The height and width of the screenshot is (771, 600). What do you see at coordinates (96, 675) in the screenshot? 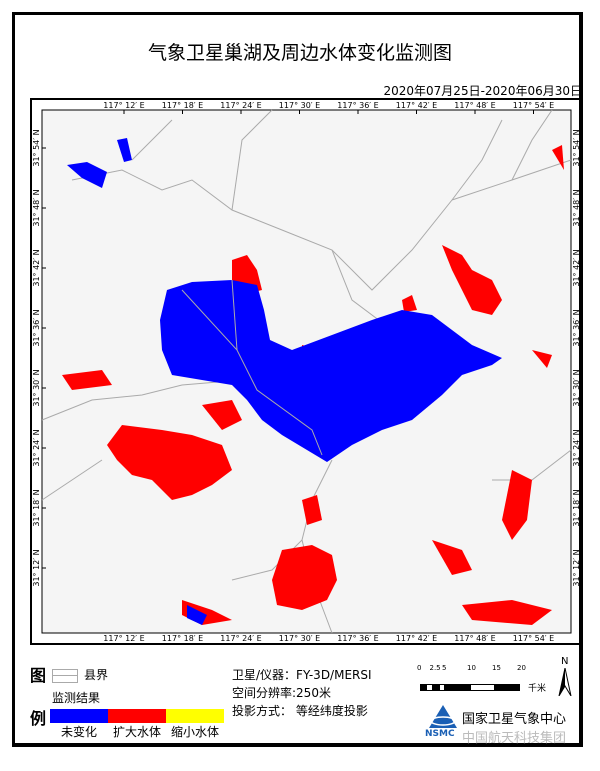
I see `boundary-label: 县界` at bounding box center [96, 675].